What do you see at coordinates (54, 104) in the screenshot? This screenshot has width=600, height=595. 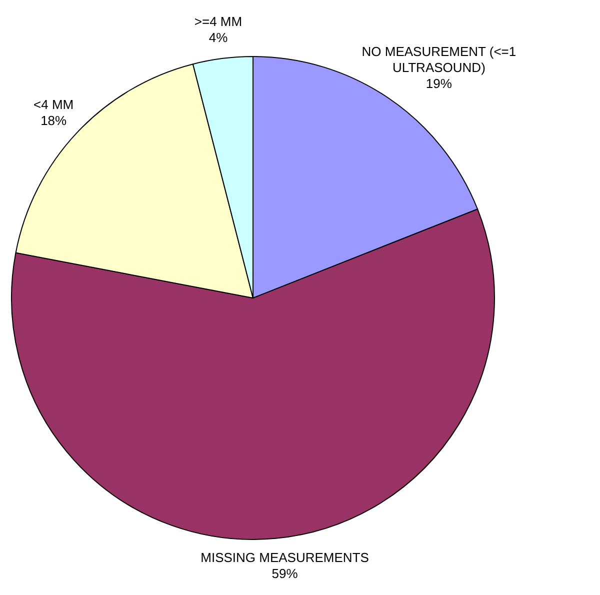 I see `slice-label: <4 MM` at bounding box center [54, 104].